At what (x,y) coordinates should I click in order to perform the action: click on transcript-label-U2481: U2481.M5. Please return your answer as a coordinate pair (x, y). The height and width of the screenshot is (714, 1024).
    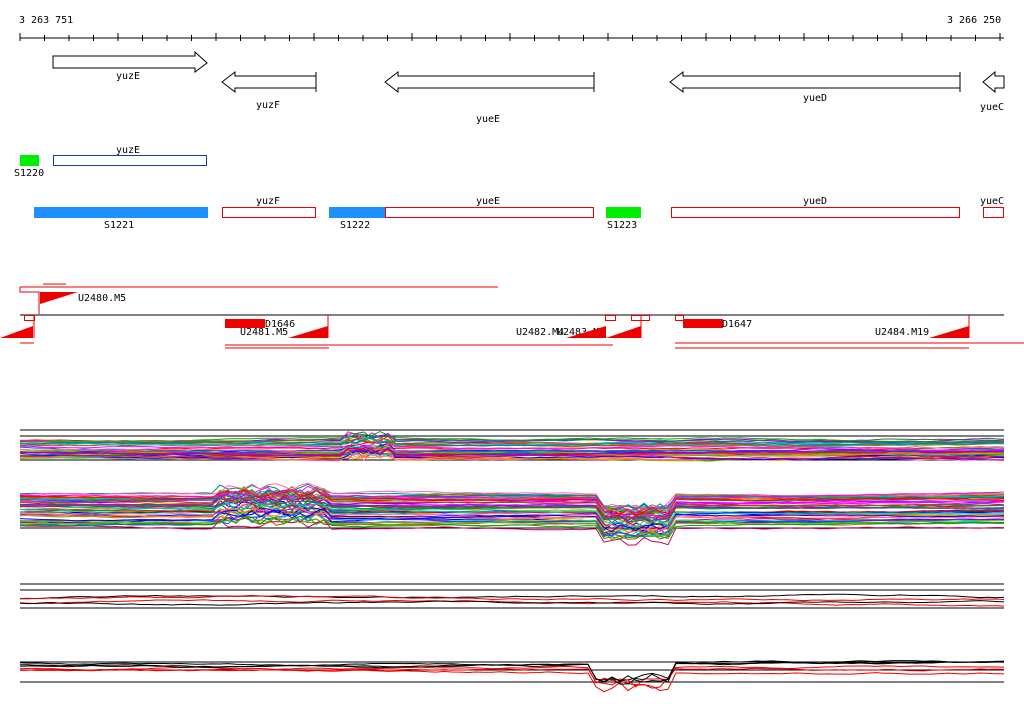
    Looking at the image, I should click on (264, 332).